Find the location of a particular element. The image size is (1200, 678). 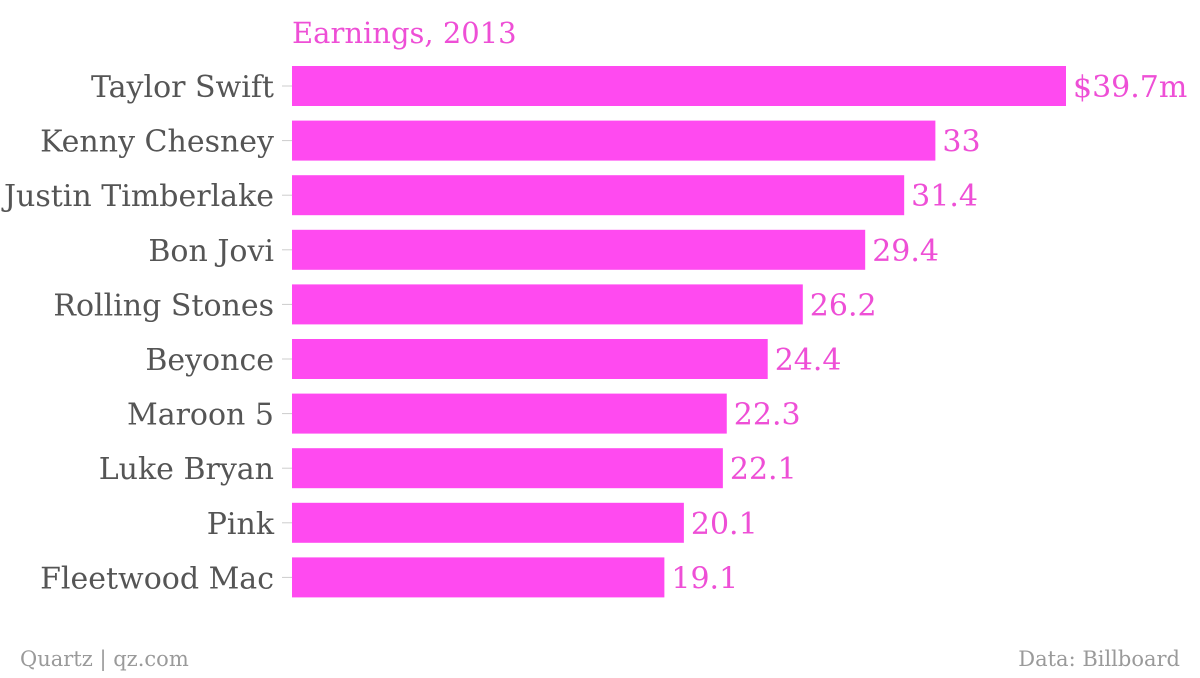

value-label: 22.3 is located at coordinates (767, 415).